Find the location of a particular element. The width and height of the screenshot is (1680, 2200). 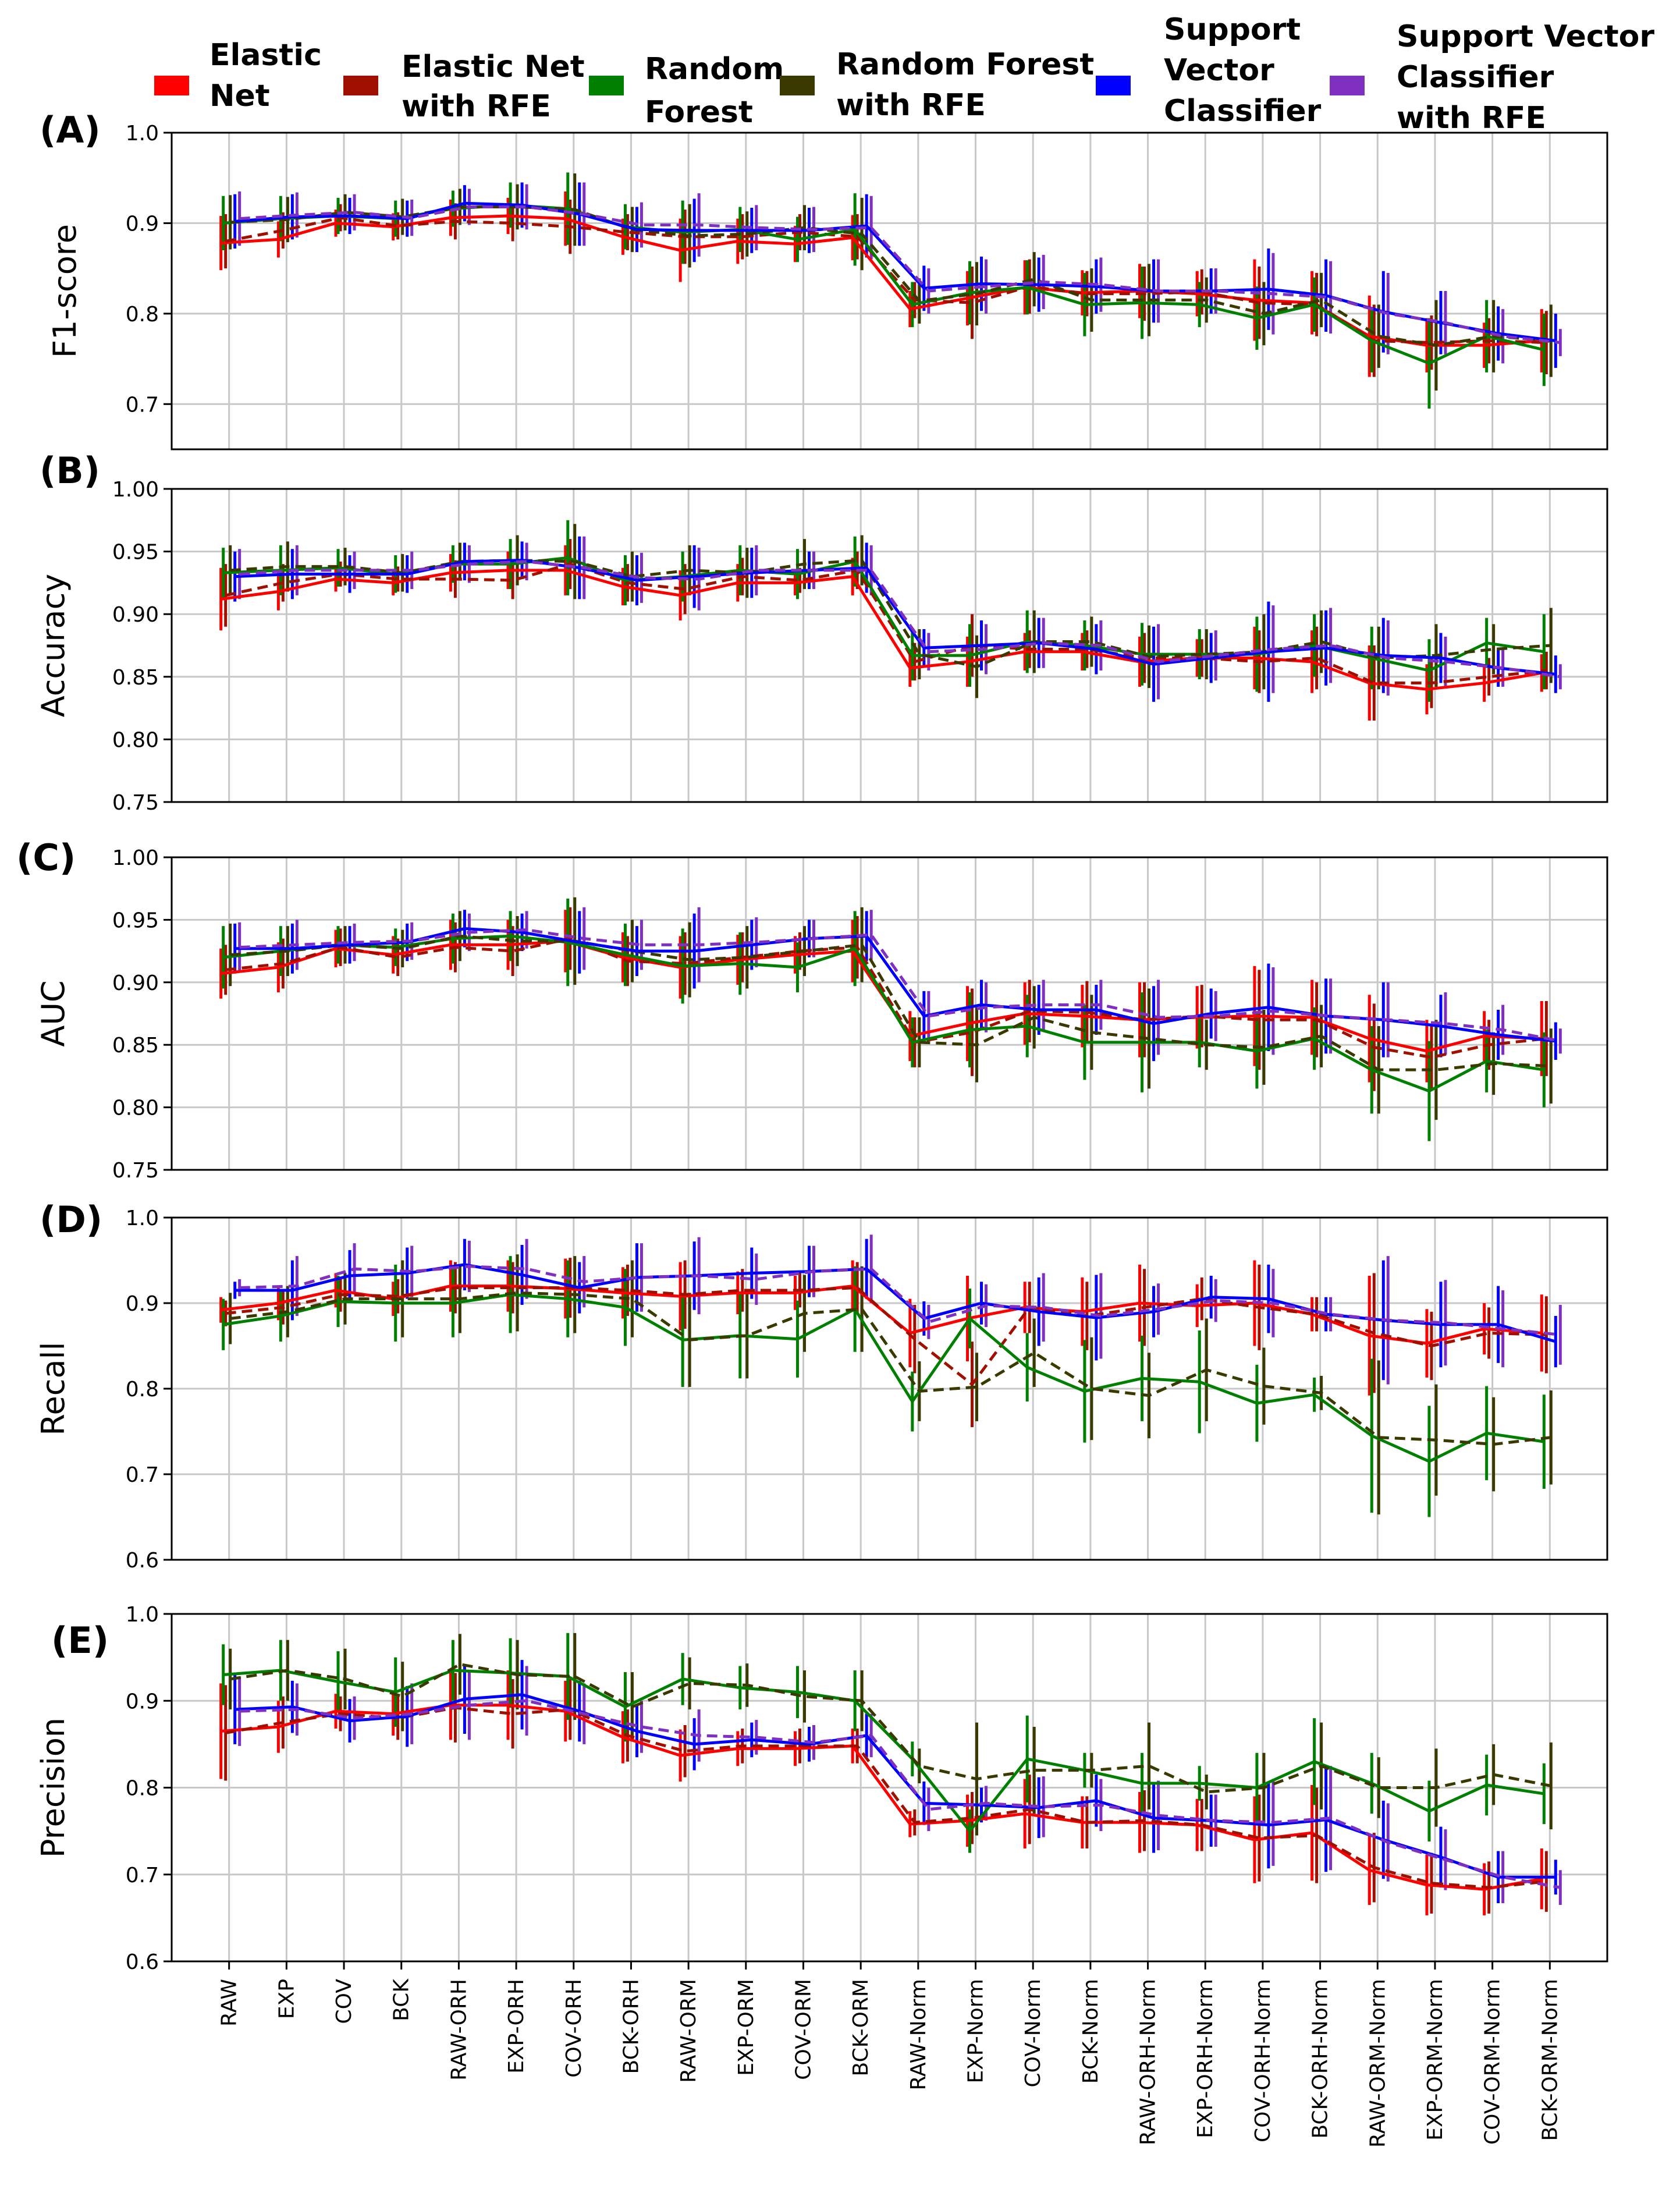

x-tick-label: BCK-ORM-Norm is located at coordinates (1550, 2060).